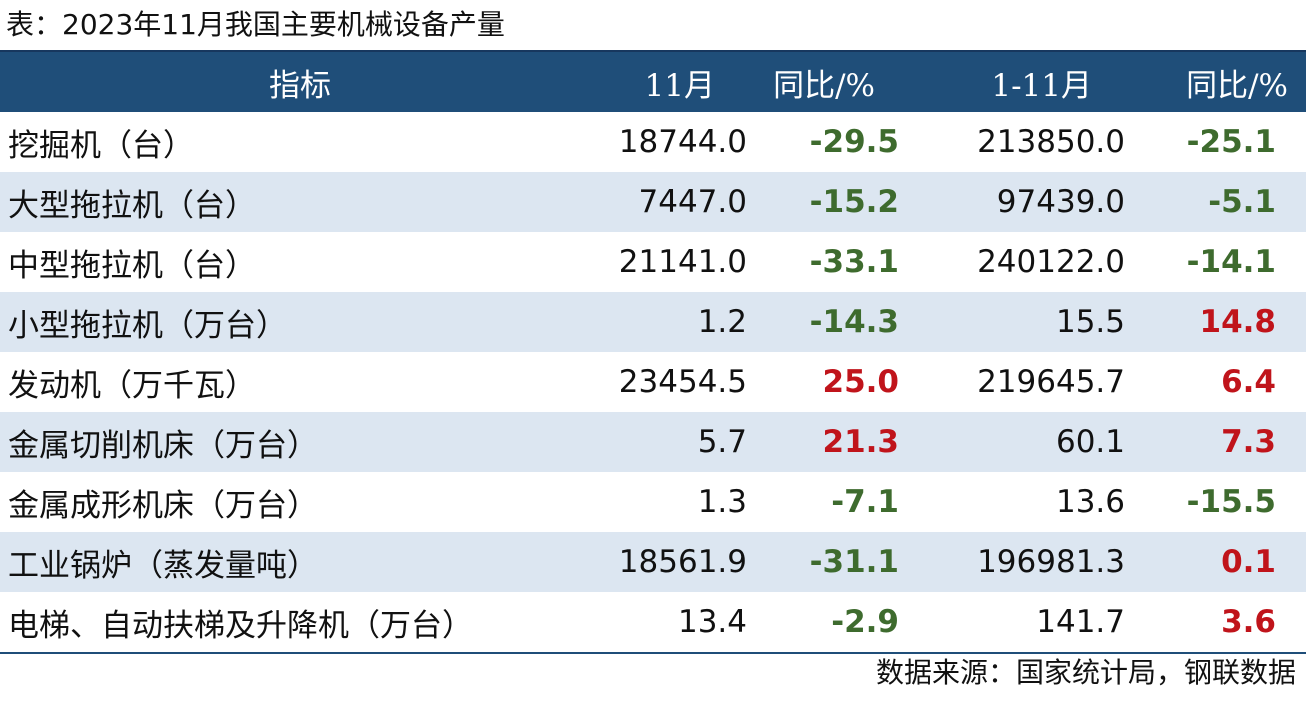  Describe the element at coordinates (300, 623) in the screenshot. I see `cell-indicator: 电梯、自动扶梯及升降机（万台）` at that location.